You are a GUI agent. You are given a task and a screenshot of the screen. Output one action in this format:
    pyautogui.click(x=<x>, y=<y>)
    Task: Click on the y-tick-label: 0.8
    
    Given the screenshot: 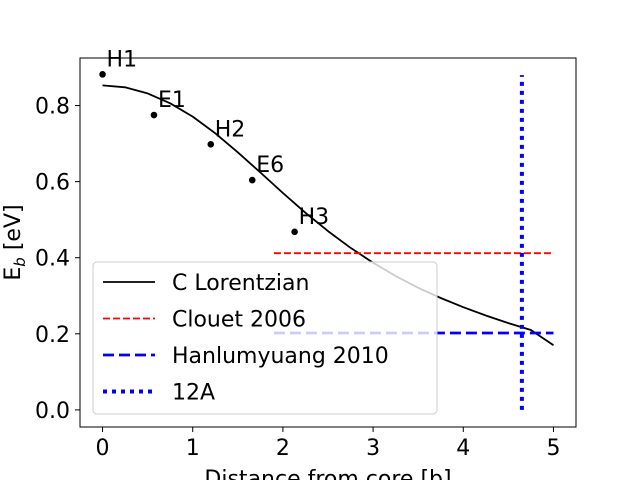 What is the action you would take?
    pyautogui.click(x=52, y=107)
    